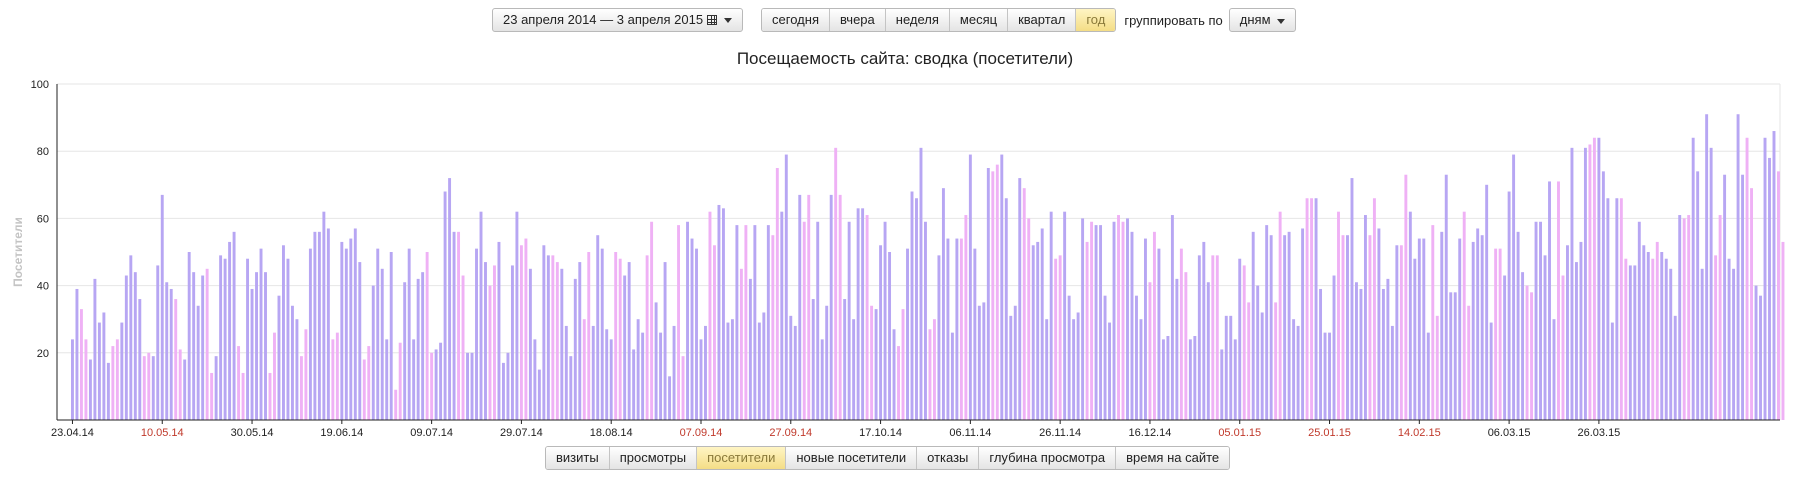 The image size is (1810, 490). I want to click on y-tick-label: 100, so click(40, 85).